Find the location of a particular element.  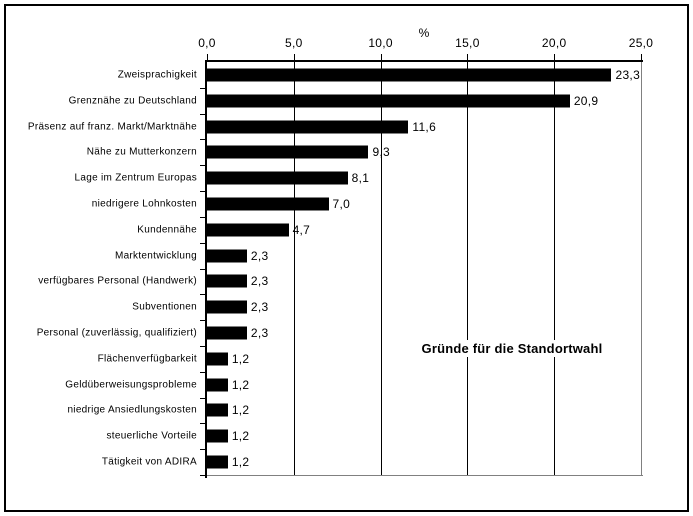

value-label: 9,3 is located at coordinates (381, 152).